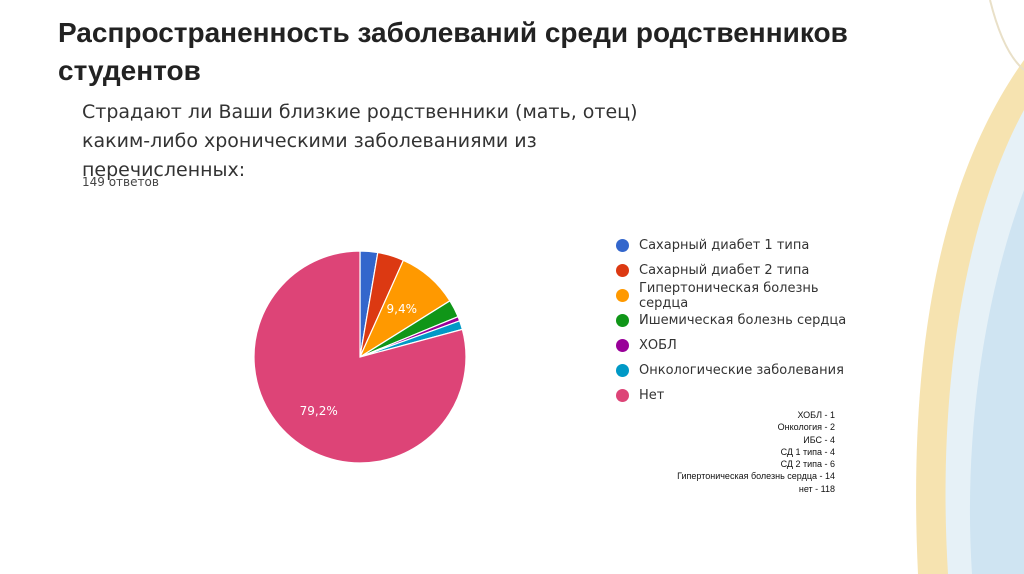 Image resolution: width=1024 pixels, height=574 pixels. What do you see at coordinates (819, 439) in the screenshot?
I see `count-line-3: ИБС - 4` at bounding box center [819, 439].